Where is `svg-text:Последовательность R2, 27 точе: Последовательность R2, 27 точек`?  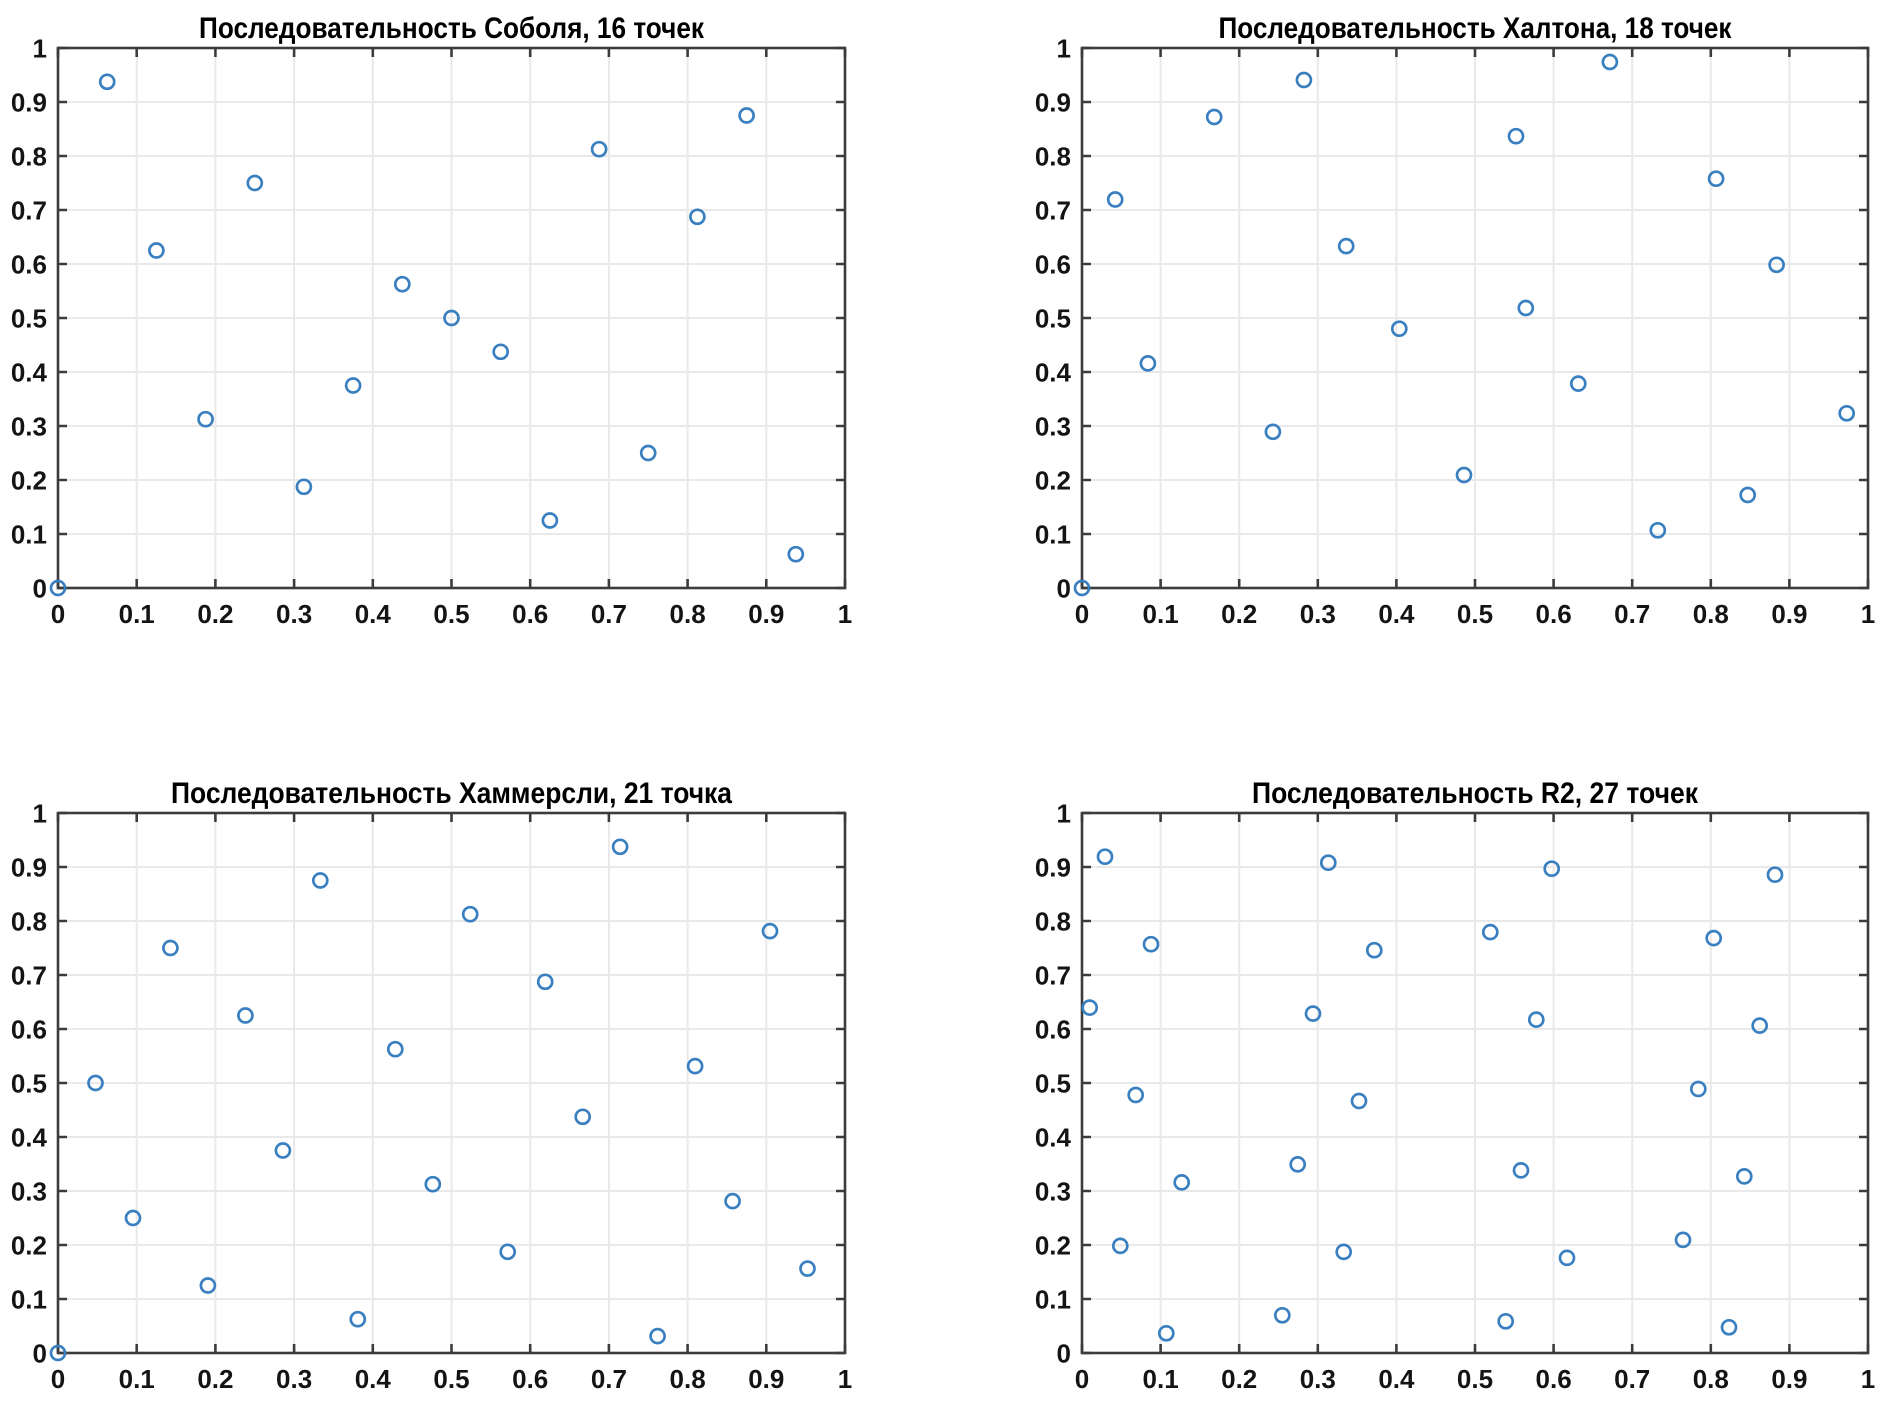 svg-text:Последовательность R2, 27 точе: Последовательность R2, 27 точек is located at coordinates (1475, 793).